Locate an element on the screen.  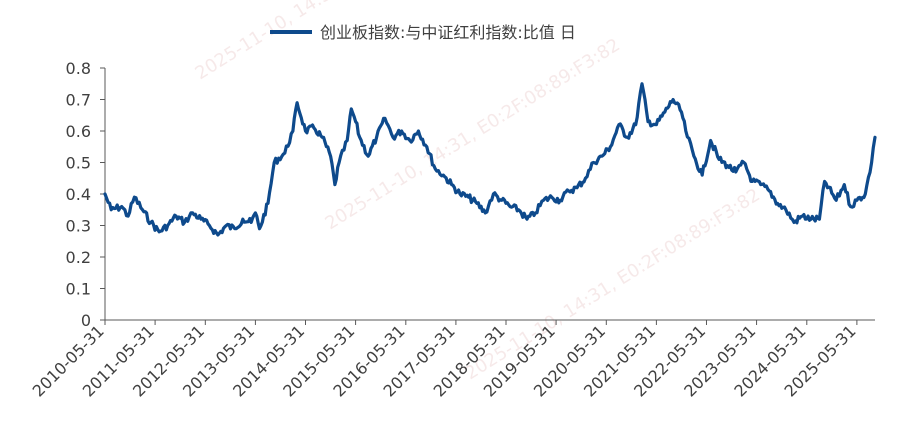
y-tick-label: 0.8 is located at coordinates (78, 68).